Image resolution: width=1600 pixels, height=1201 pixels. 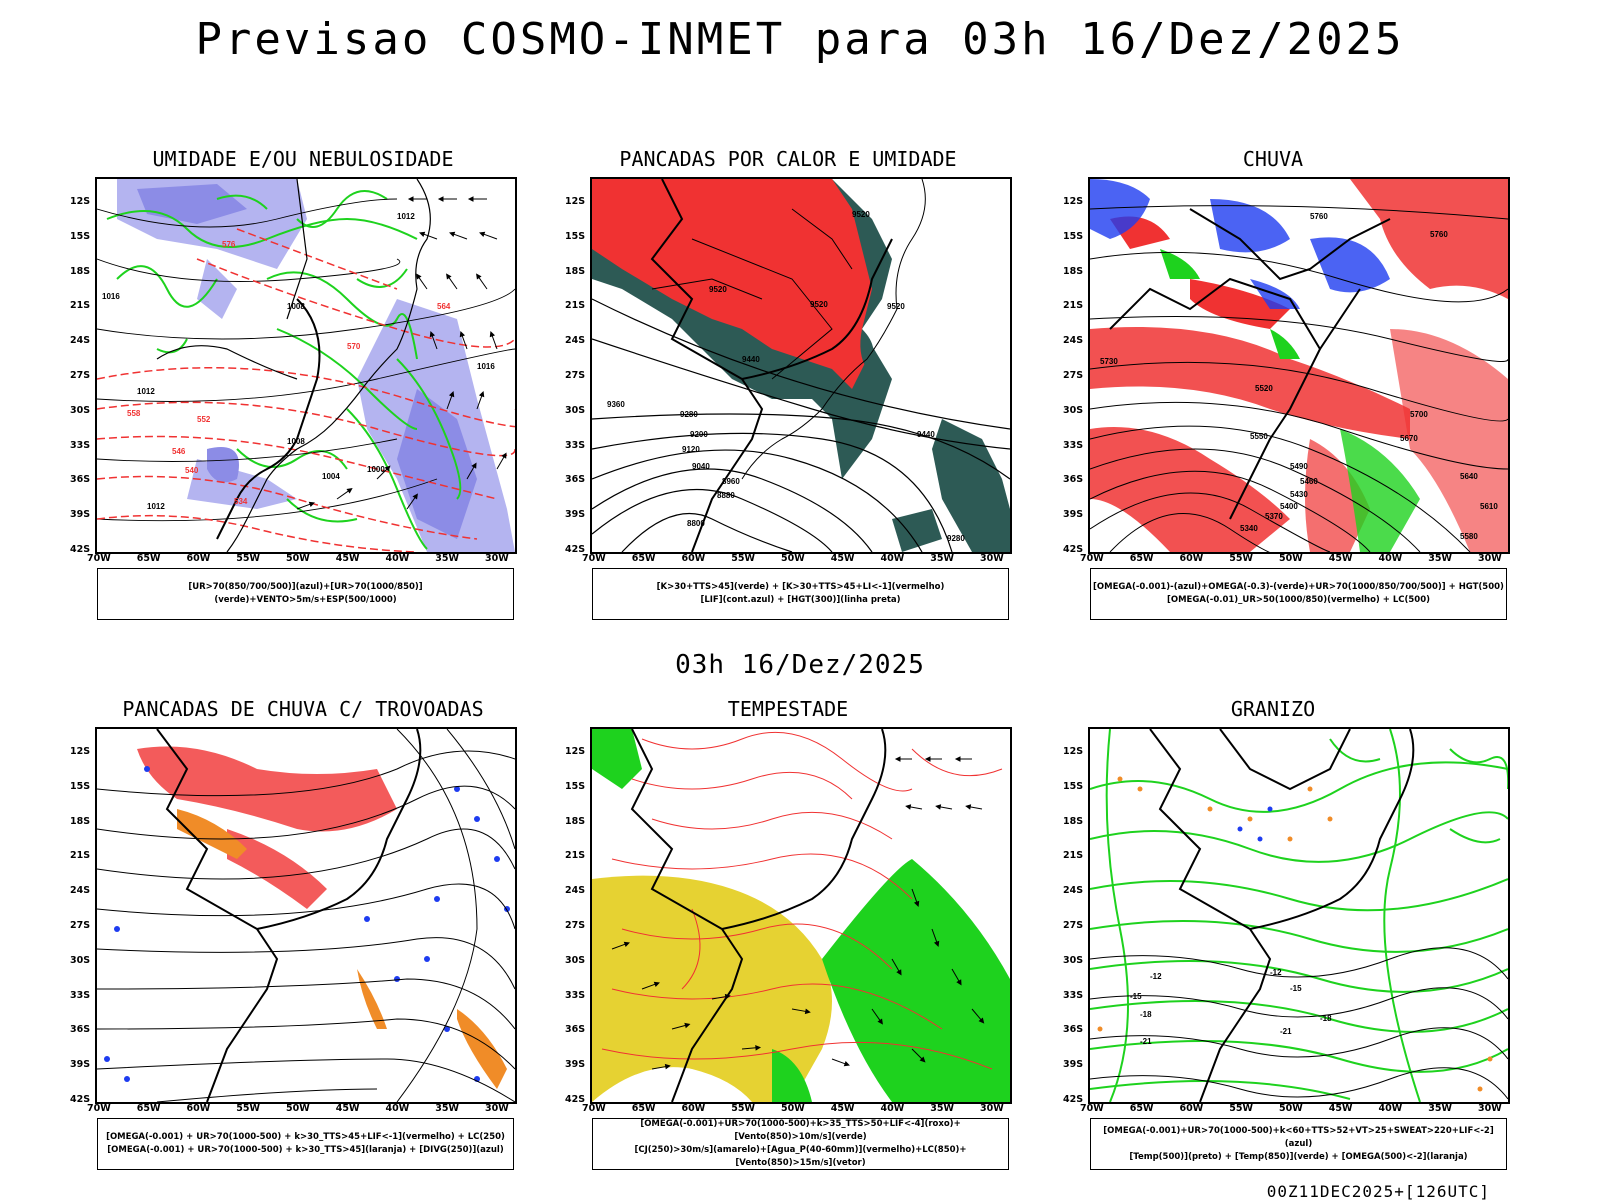 I want to click on svg-text: 540, so click(x=192, y=470).